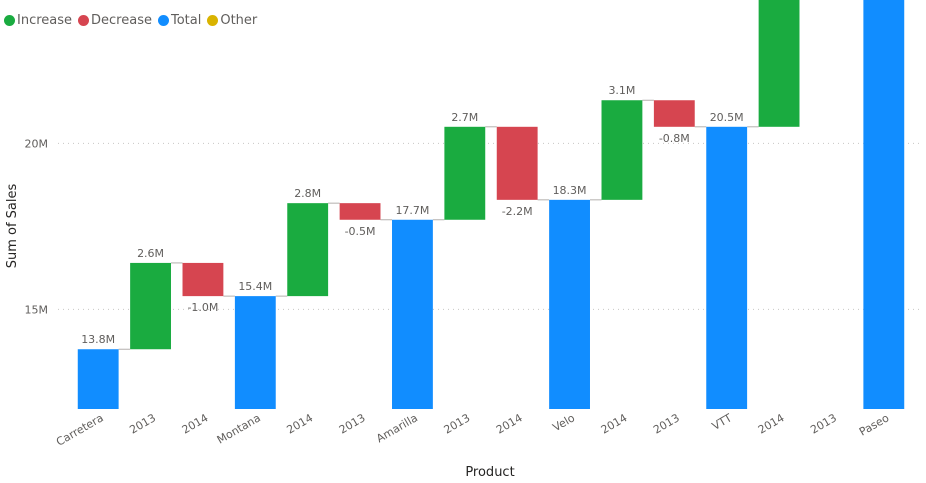 The height and width of the screenshot is (483, 926). What do you see at coordinates (80, 429) in the screenshot?
I see `x-tick-label: Carretera` at bounding box center [80, 429].